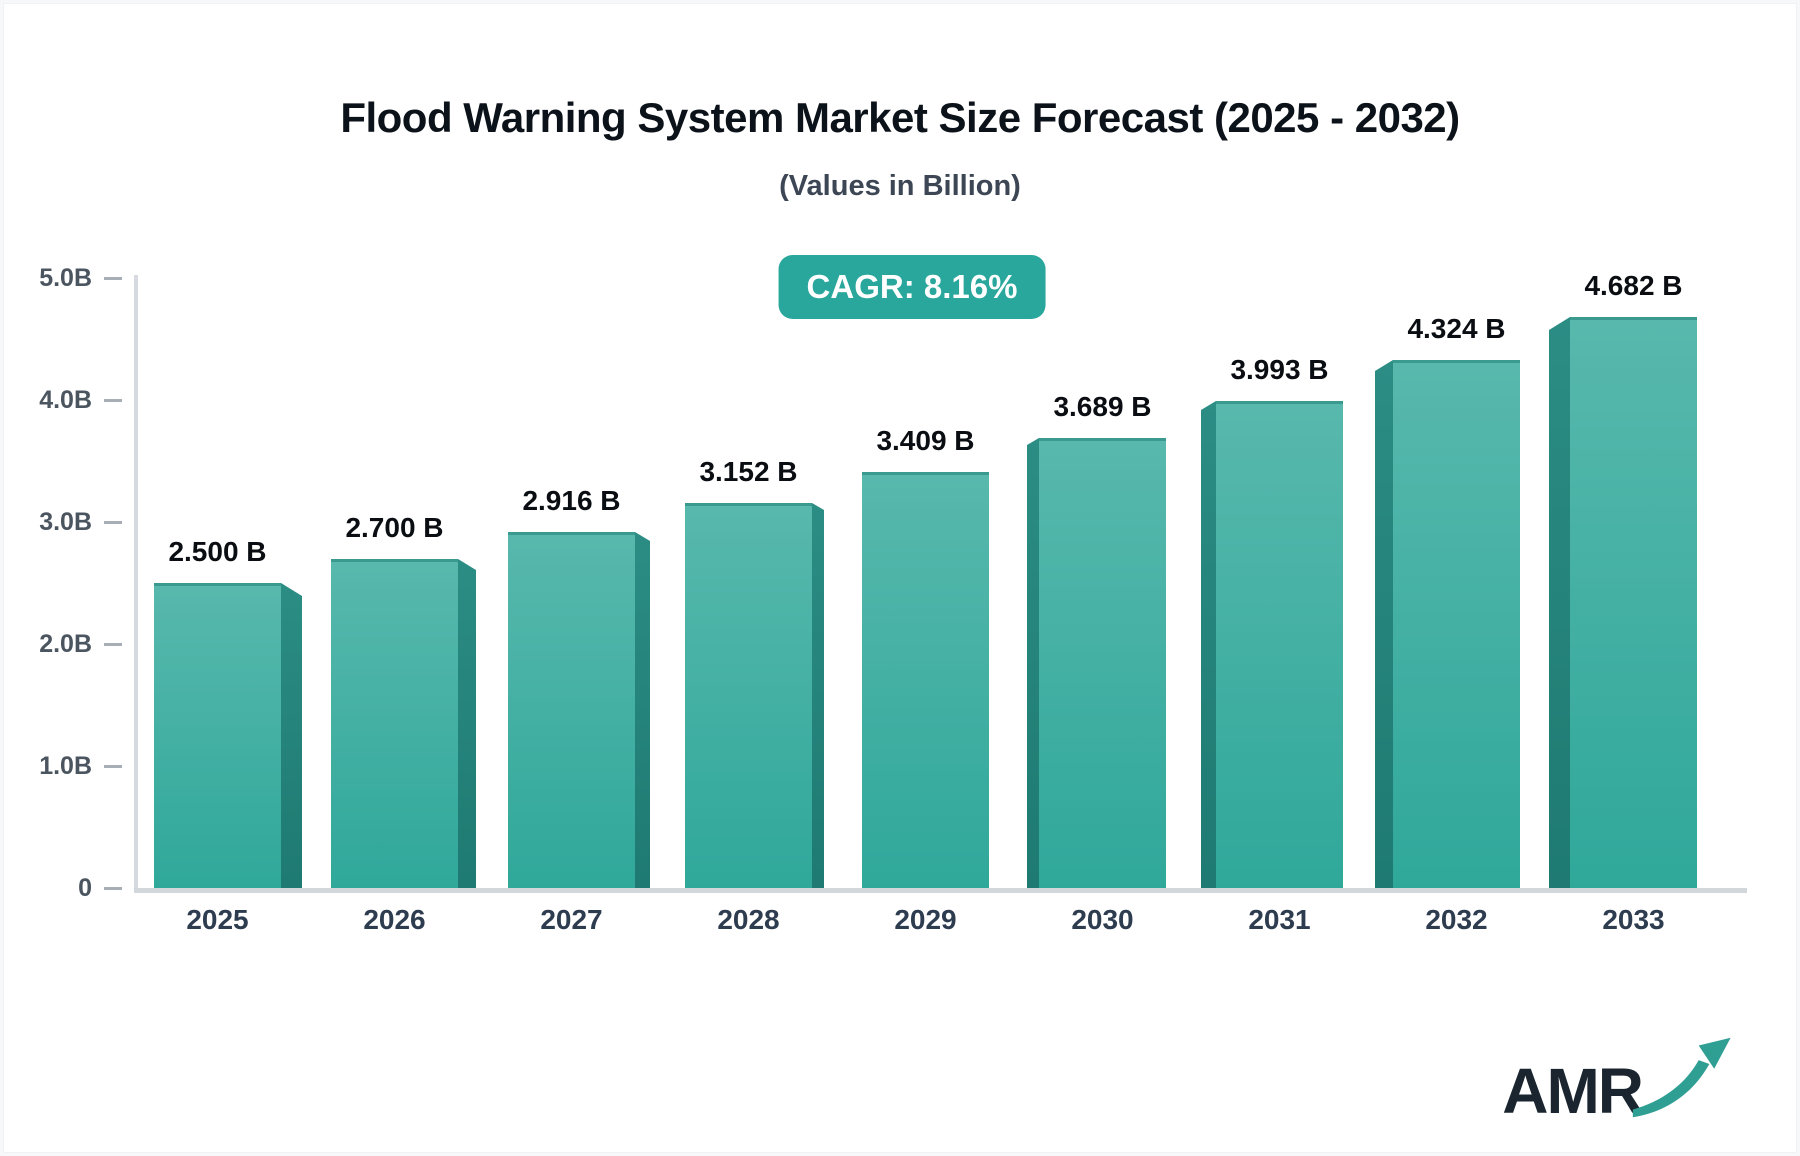  Describe the element at coordinates (85, 888) in the screenshot. I see `y-axis-tick-label: 0` at that location.